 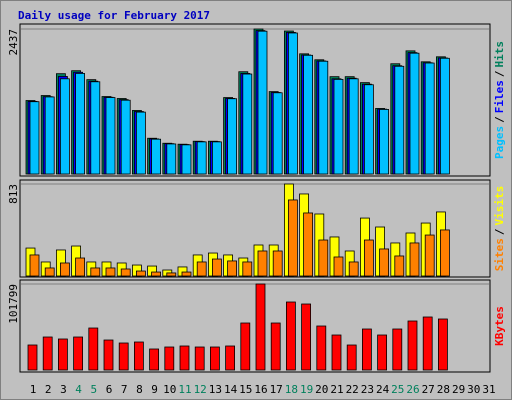 What do you see at coordinates (93, 389) in the screenshot?
I see `x-tick-label: 5` at bounding box center [93, 389].